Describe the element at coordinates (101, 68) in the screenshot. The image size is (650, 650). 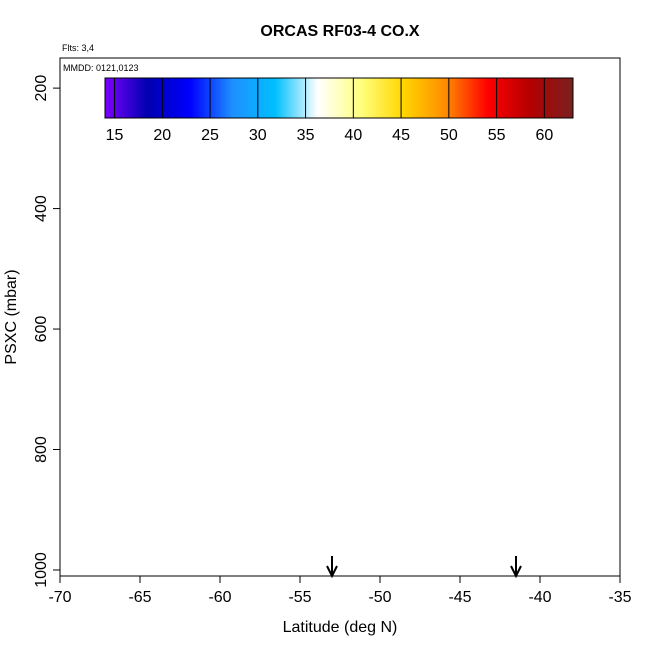
I see `mmdd-annotation: MMDD: 0121,0123` at that location.